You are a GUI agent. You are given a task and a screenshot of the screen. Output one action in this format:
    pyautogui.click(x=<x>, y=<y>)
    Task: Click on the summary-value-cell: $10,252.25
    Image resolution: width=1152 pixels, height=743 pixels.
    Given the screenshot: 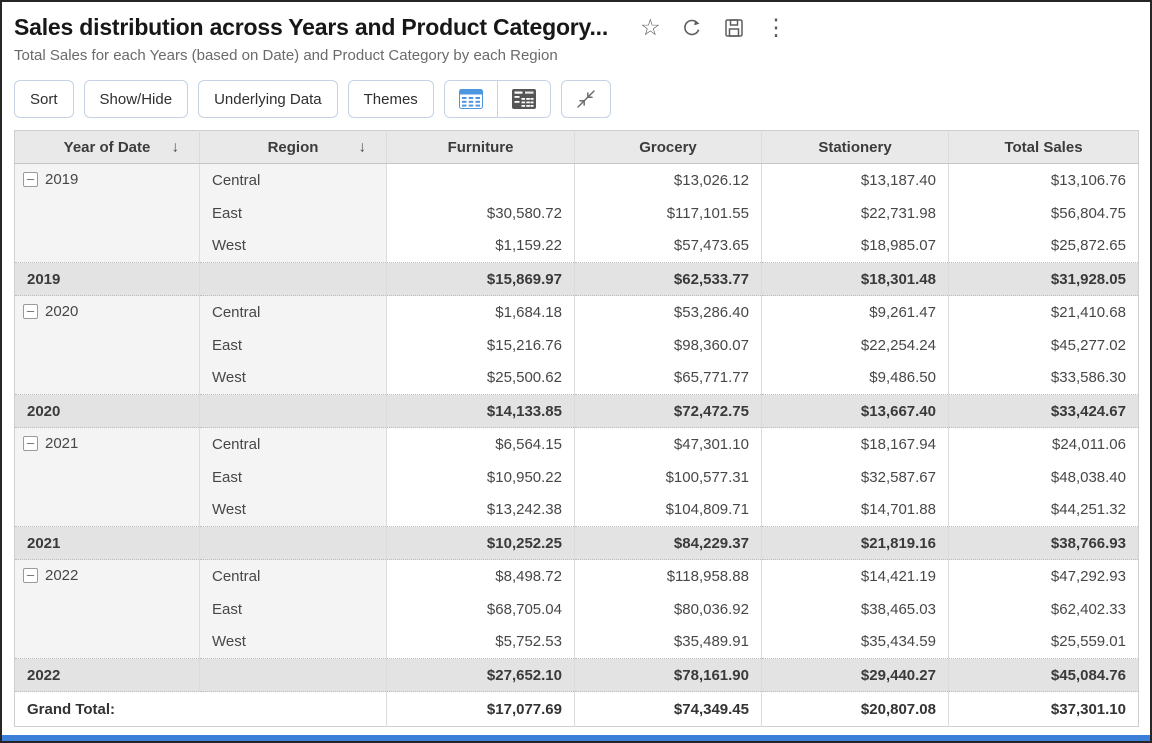 What is the action you would take?
    pyautogui.click(x=480, y=543)
    